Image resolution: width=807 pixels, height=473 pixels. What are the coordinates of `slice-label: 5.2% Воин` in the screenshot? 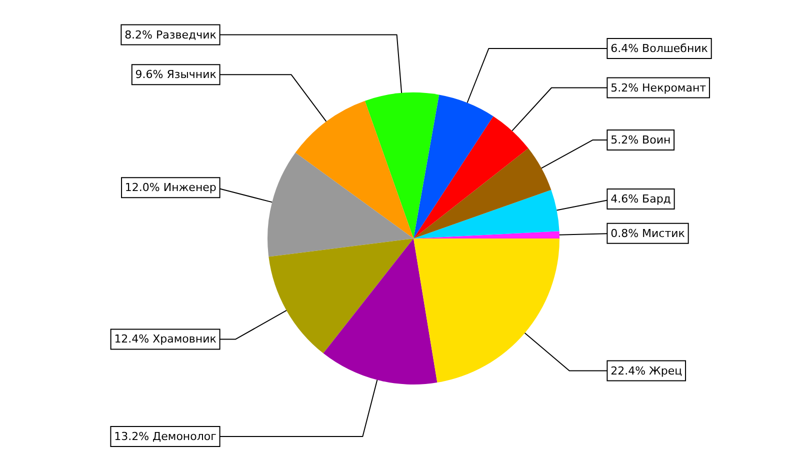 It's located at (640, 140).